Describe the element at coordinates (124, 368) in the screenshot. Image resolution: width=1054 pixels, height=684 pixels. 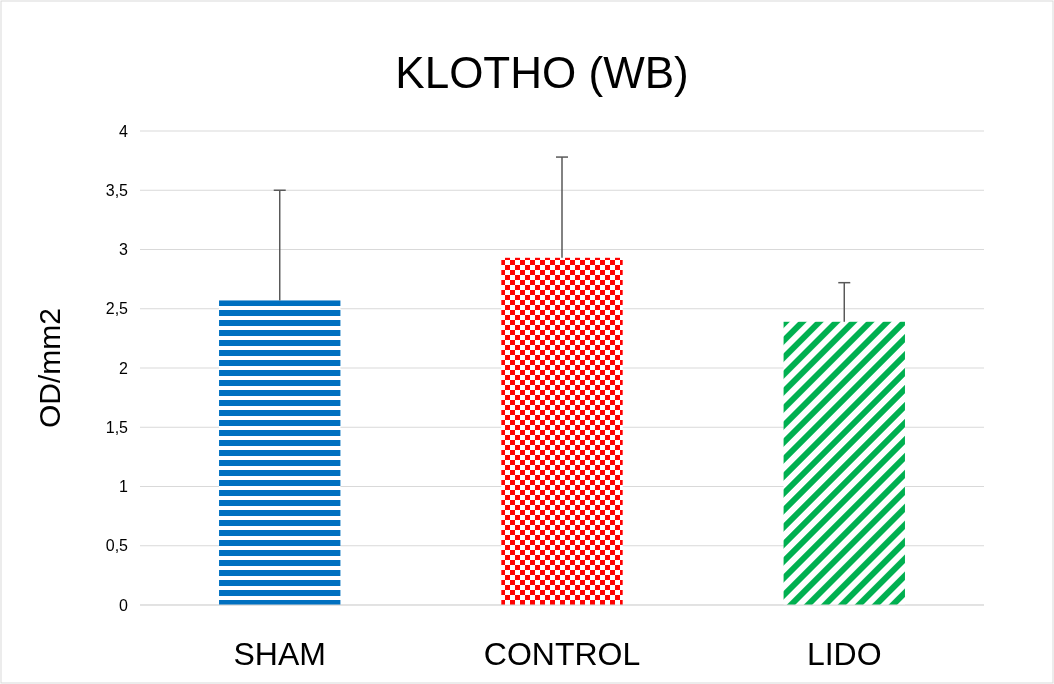
I see `y-tick-label: 2` at that location.